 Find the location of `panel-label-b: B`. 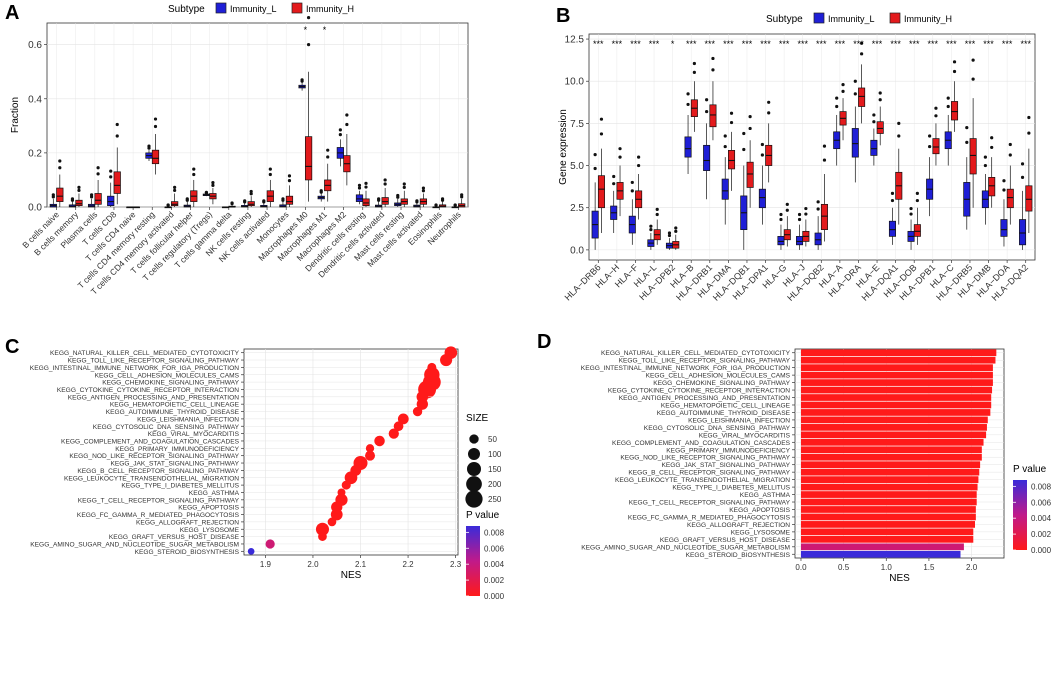

panel-label-b: B is located at coordinates (563, 16).